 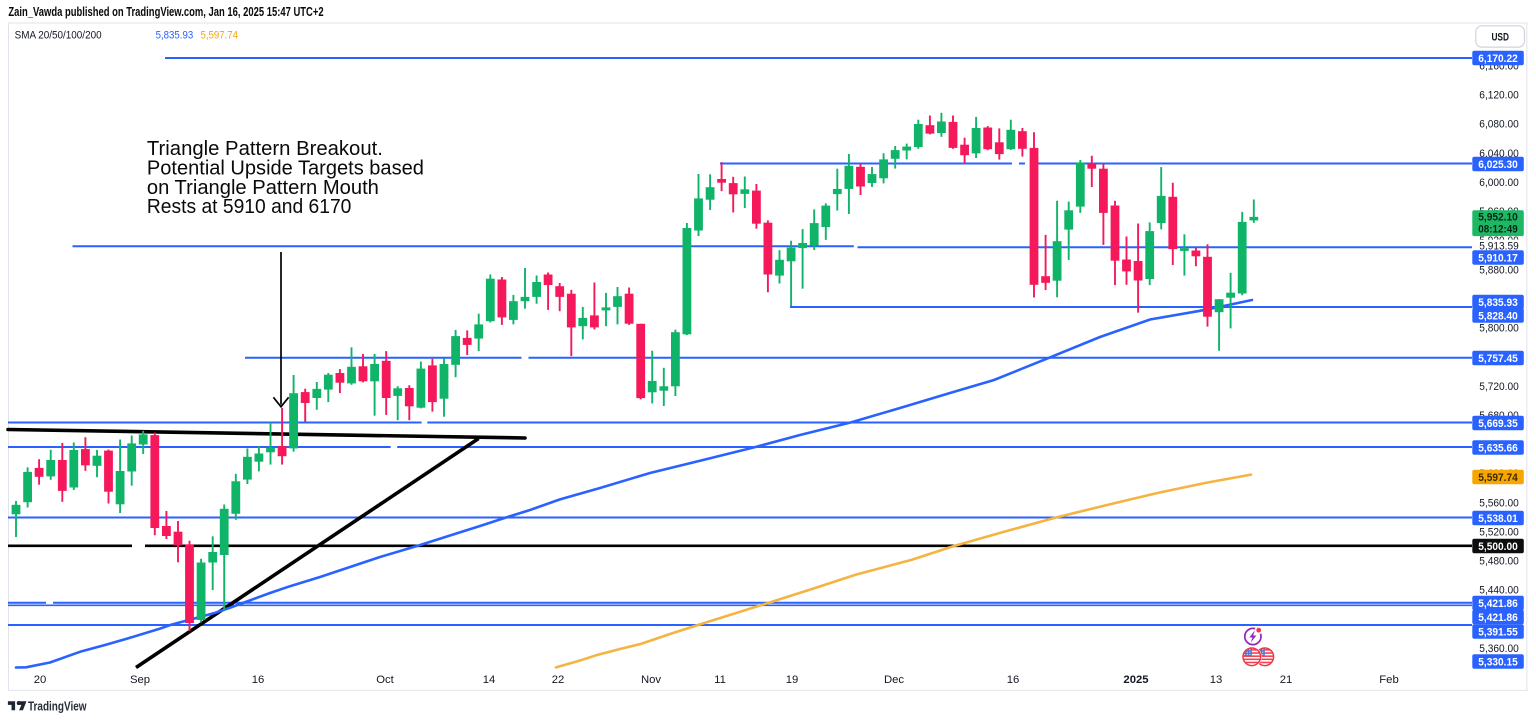 What do you see at coordinates (1499, 183) in the screenshot?
I see `svg-text: 6,000.00` at bounding box center [1499, 183].